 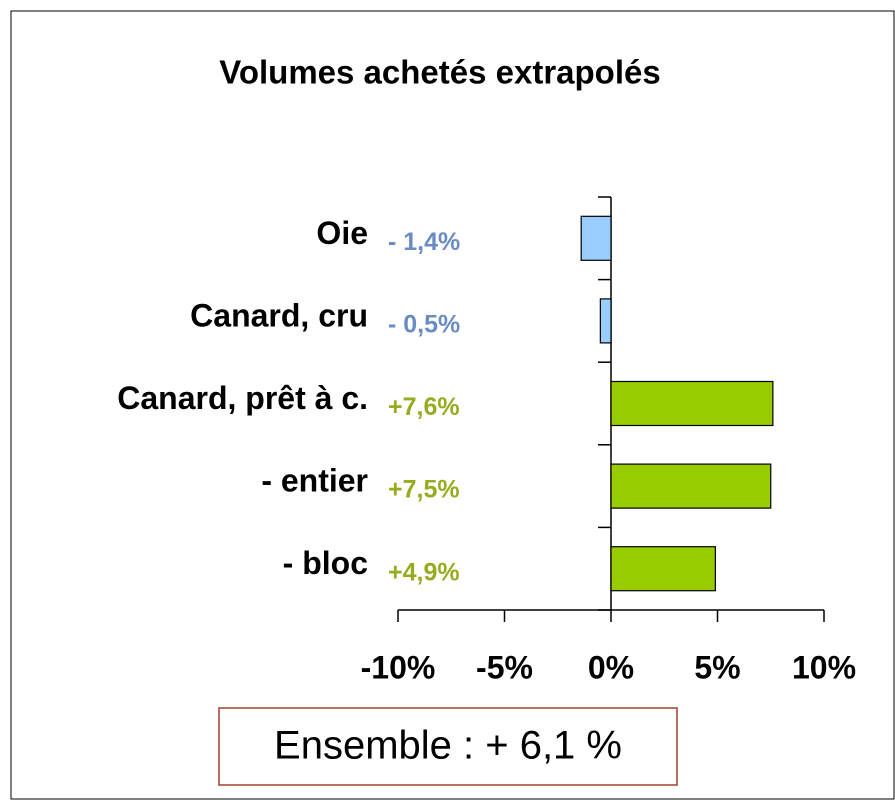 What do you see at coordinates (424, 407) in the screenshot?
I see `value-label: +7,6%` at bounding box center [424, 407].